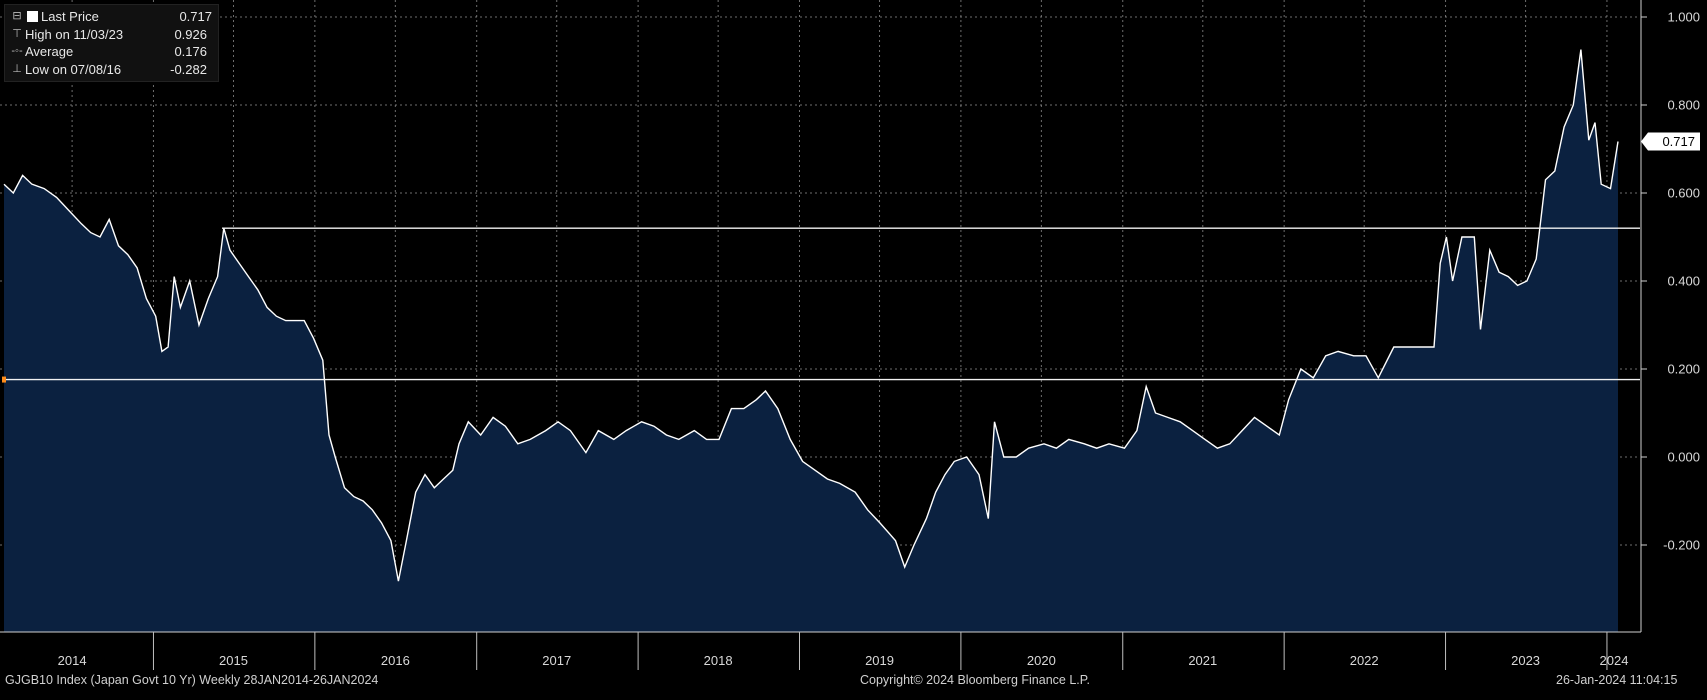 Image resolution: width=1707 pixels, height=700 pixels. I want to click on y-tick-label: 0.000, so click(1683, 457).